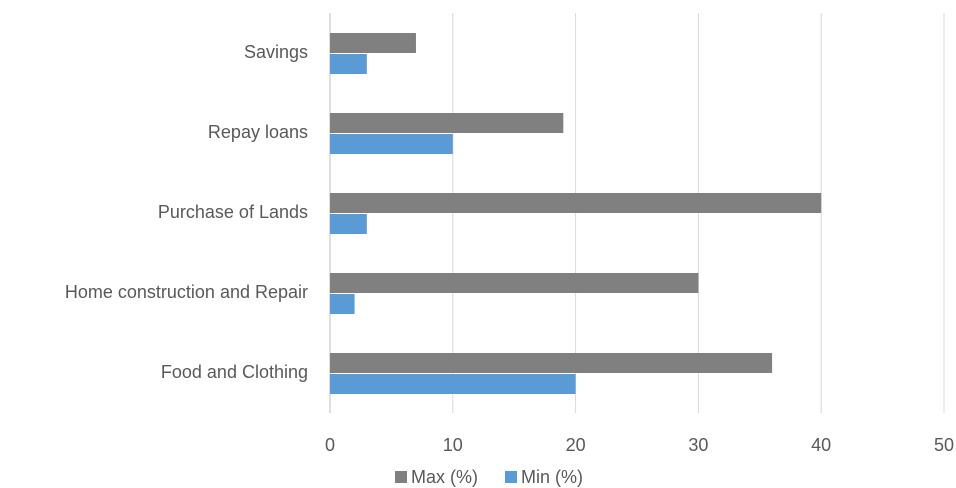 The image size is (956, 488). What do you see at coordinates (821, 445) in the screenshot?
I see `x-tick-label: 40` at bounding box center [821, 445].